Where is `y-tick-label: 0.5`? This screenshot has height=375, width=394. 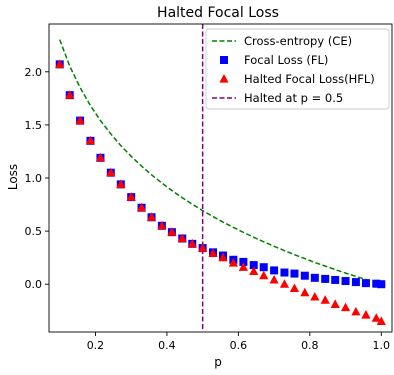
y-tick-label: 0.5 is located at coordinates (34, 231).